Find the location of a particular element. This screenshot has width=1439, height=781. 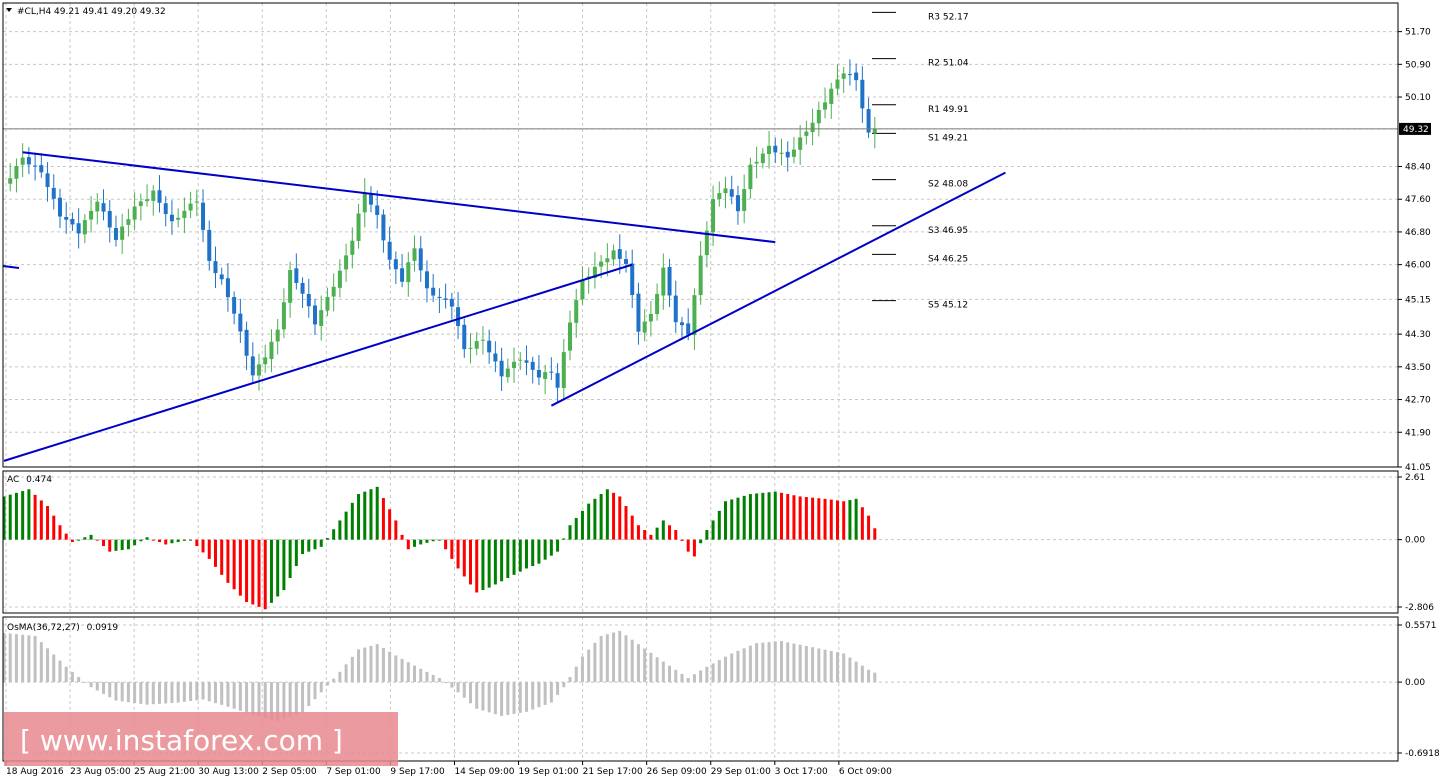

line-fragment is located at coordinates (11, 267).